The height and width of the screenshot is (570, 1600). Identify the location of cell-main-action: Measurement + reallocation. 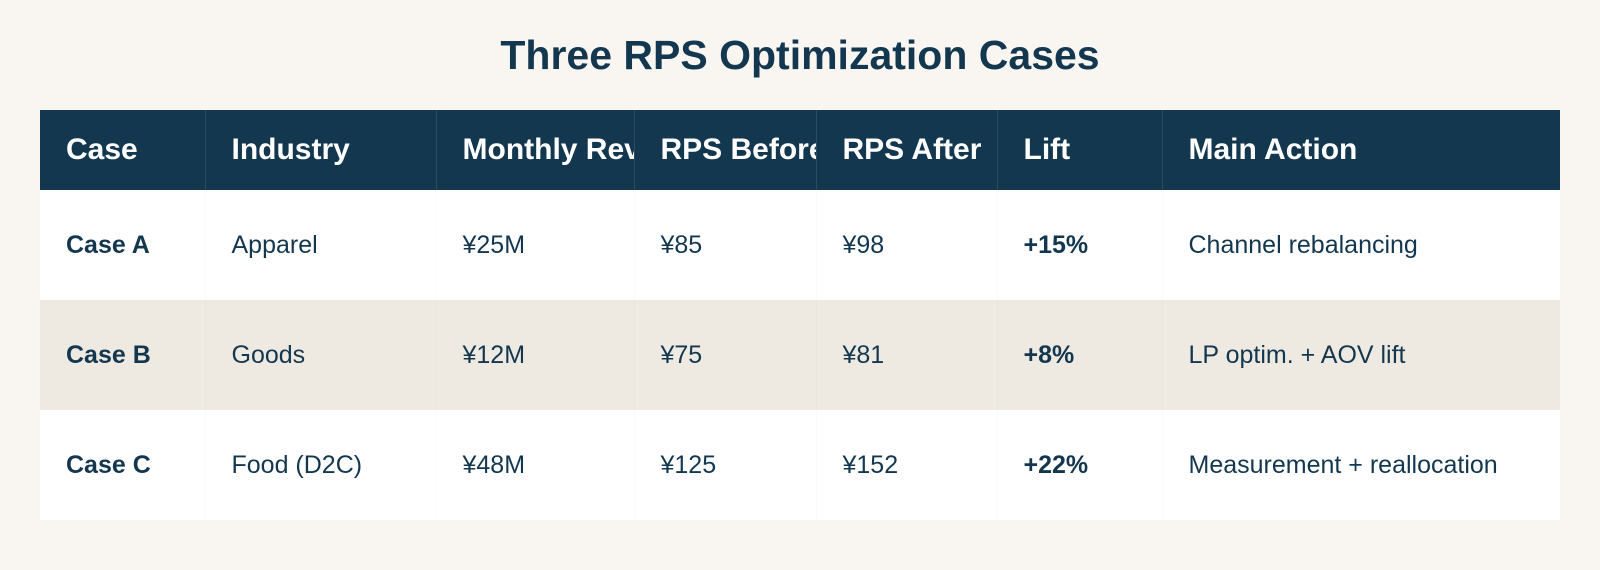
(1343, 465).